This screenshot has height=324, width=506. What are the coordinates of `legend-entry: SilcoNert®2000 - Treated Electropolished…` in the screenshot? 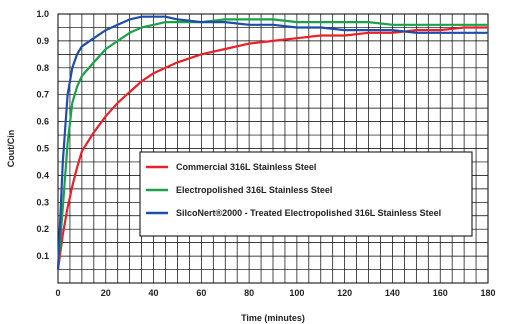 It's located at (308, 213).